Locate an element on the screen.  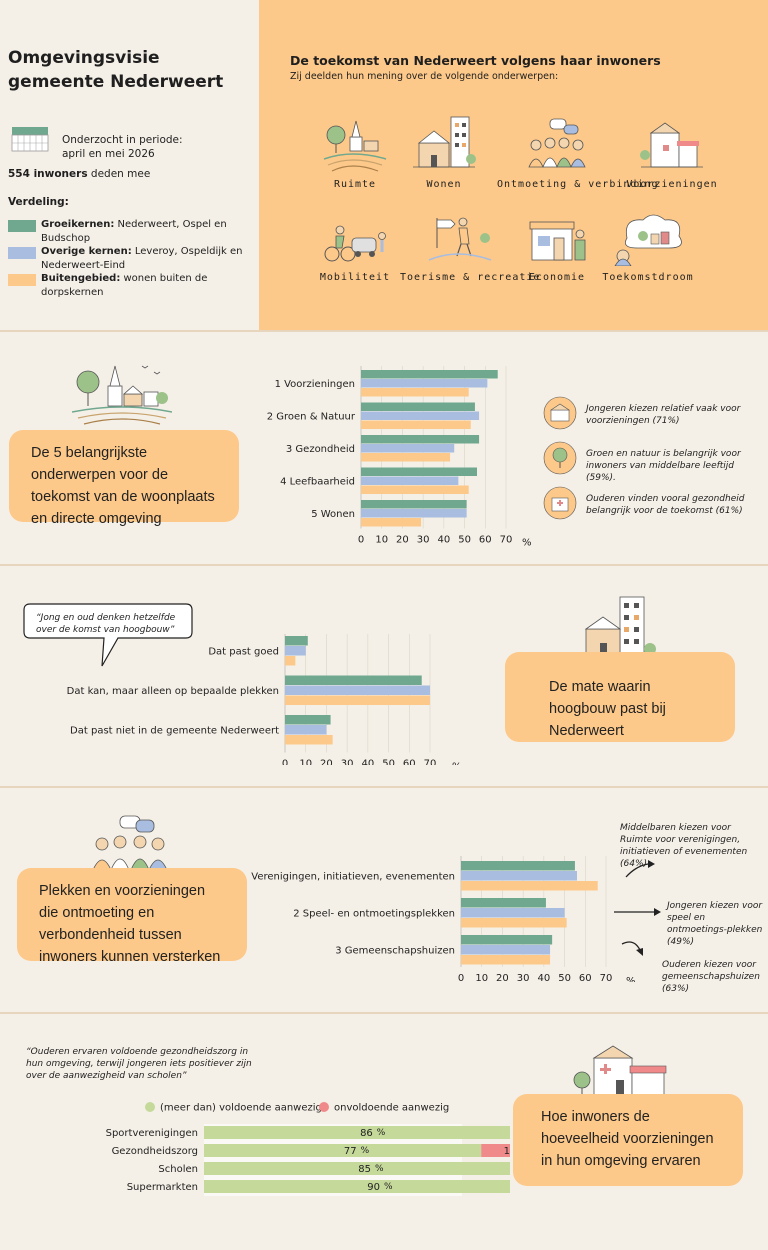
category-label: Dat past goed is located at coordinates (243, 652).